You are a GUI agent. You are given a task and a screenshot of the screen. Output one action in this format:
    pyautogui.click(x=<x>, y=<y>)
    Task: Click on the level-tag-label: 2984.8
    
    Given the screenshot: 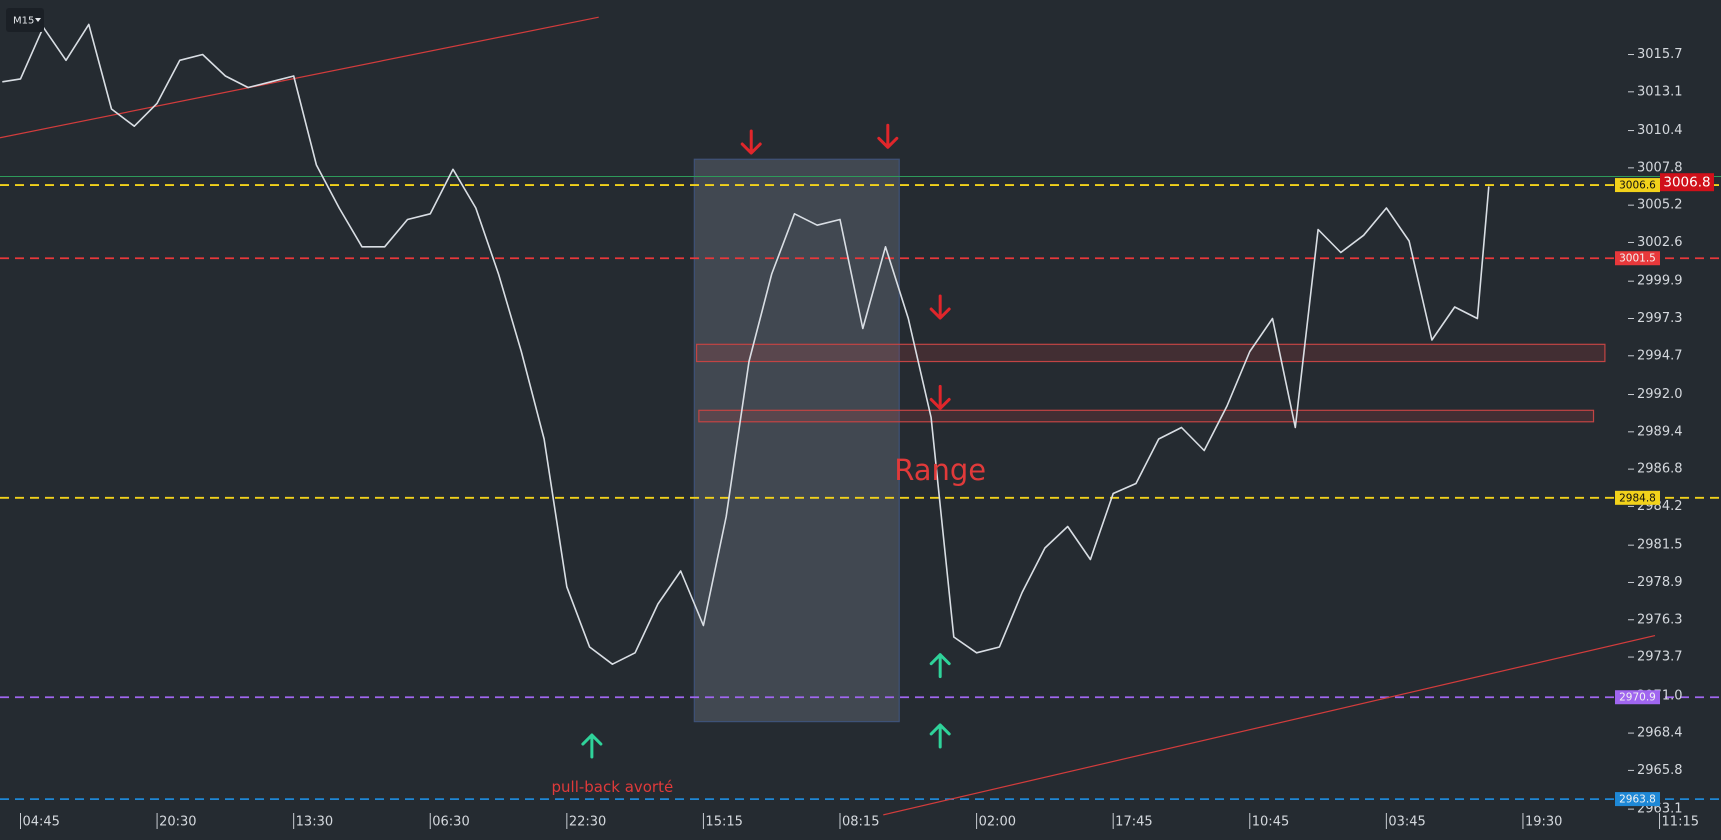 What is the action you would take?
    pyautogui.click(x=1637, y=498)
    